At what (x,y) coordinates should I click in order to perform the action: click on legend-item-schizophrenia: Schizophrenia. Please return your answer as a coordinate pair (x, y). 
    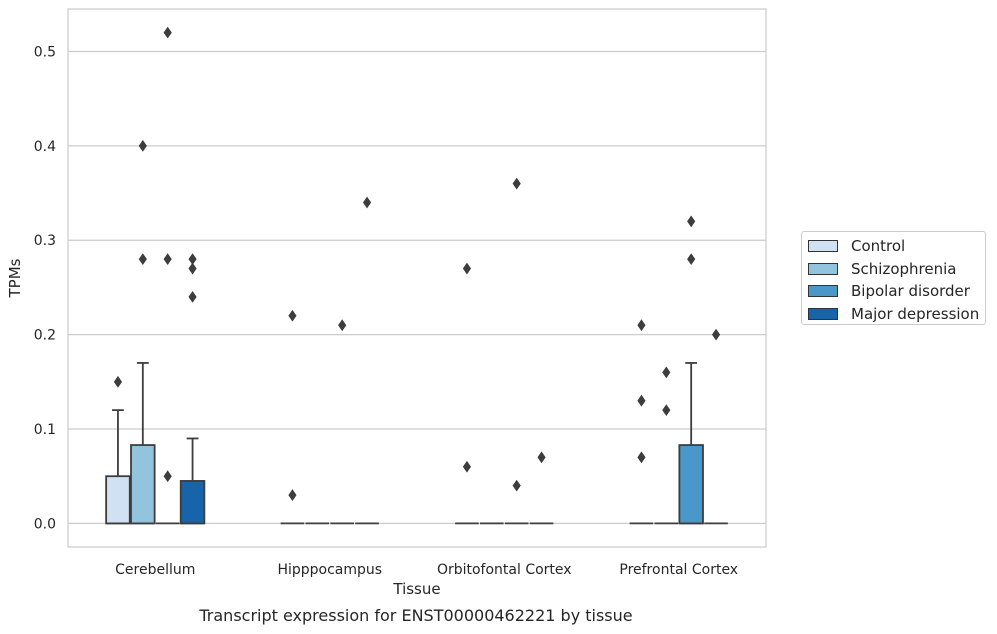
    Looking at the image, I should click on (896, 269).